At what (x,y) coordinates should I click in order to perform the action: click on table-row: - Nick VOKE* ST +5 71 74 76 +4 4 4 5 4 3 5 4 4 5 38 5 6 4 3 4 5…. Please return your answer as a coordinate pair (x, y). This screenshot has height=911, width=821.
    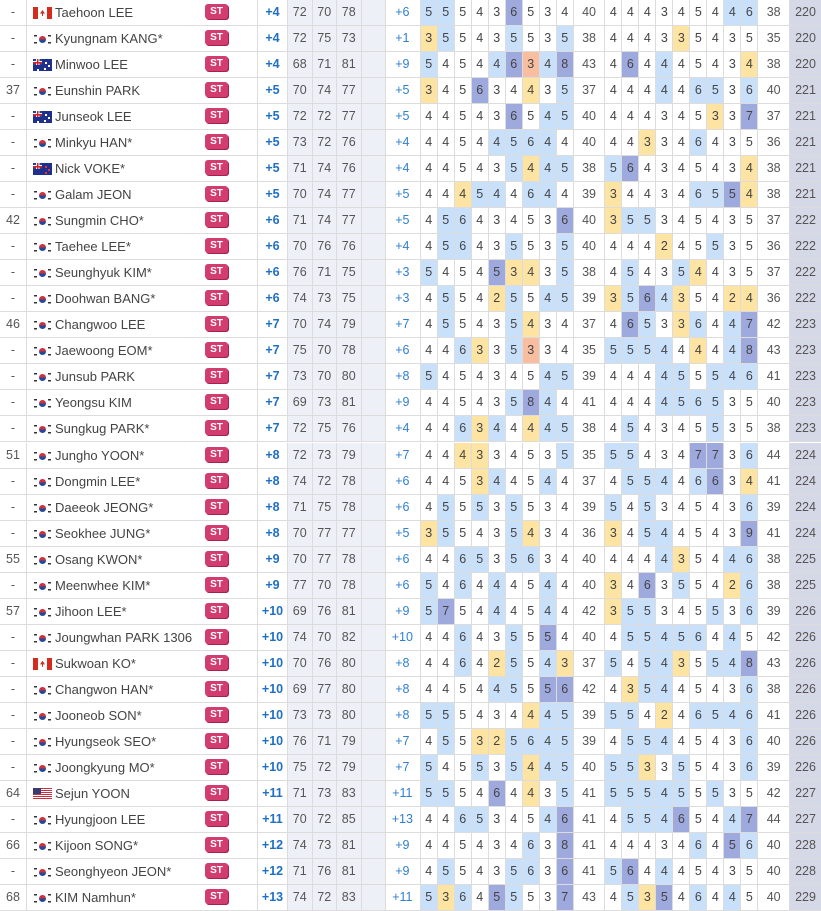
    Looking at the image, I should click on (410, 169).